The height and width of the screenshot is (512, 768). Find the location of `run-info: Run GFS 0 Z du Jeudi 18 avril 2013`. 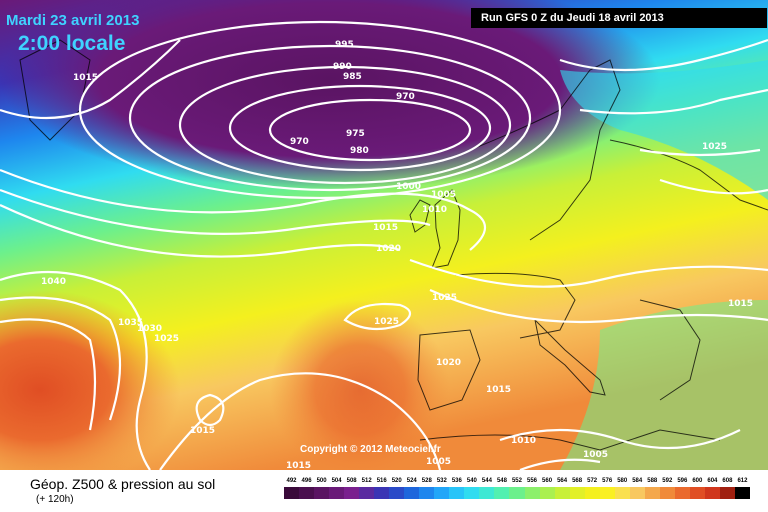

run-info: Run GFS 0 Z du Jeudi 18 avril 2013 is located at coordinates (619, 18).